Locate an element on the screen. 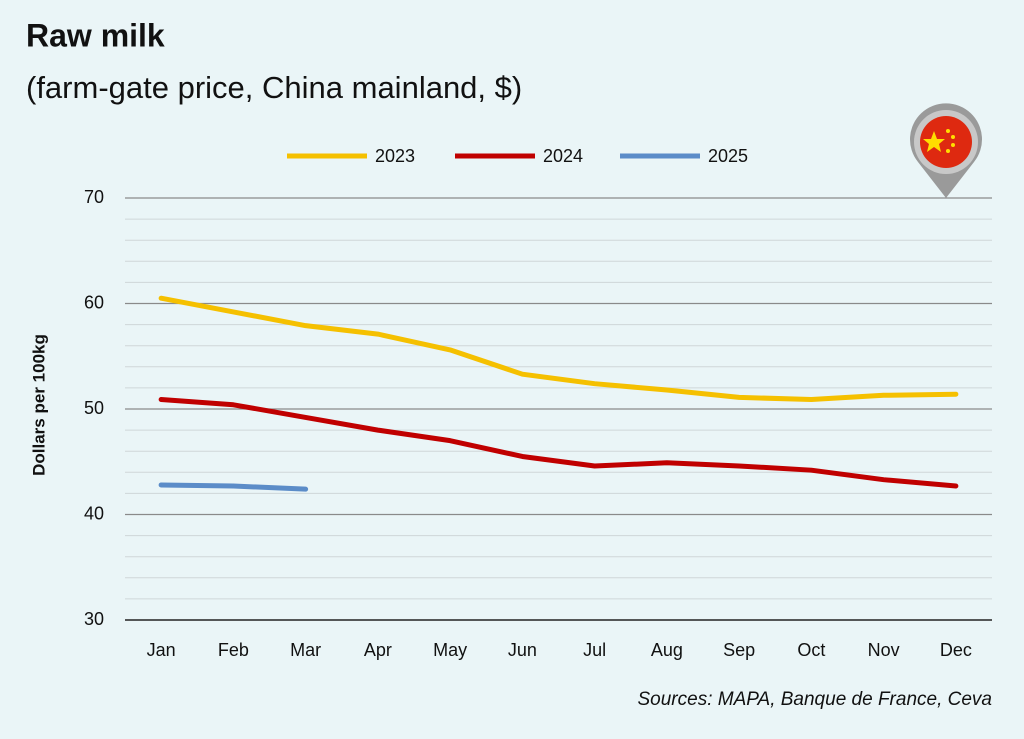  x-tick-label: Jul is located at coordinates (594, 650).